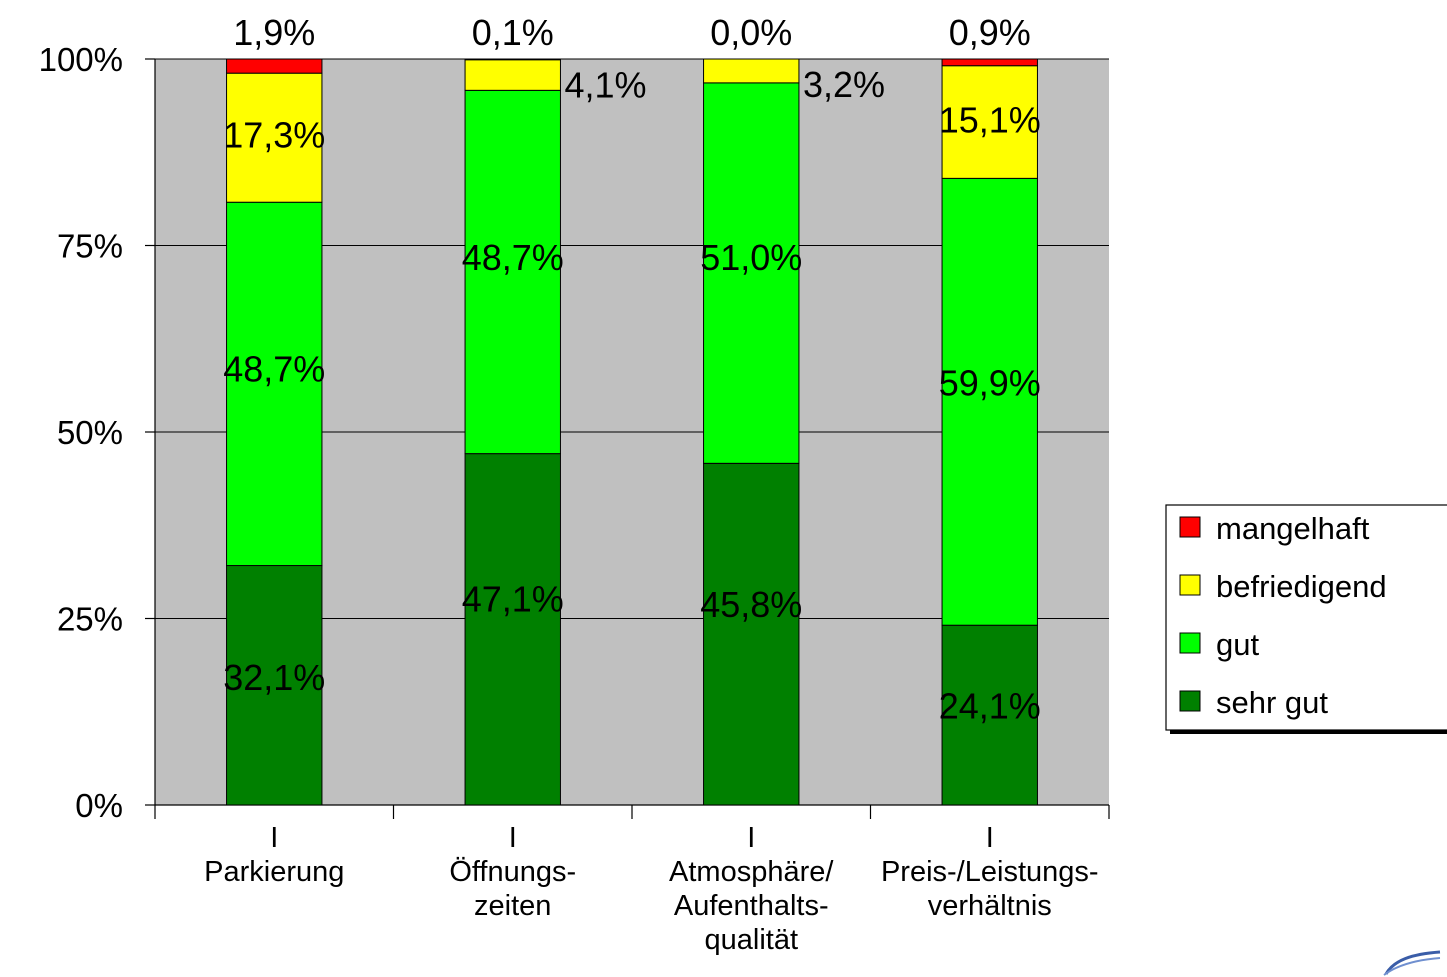 This screenshot has width=1447, height=977. Describe the element at coordinates (81, 59) in the screenshot. I see `y-tick-label: 100%` at that location.